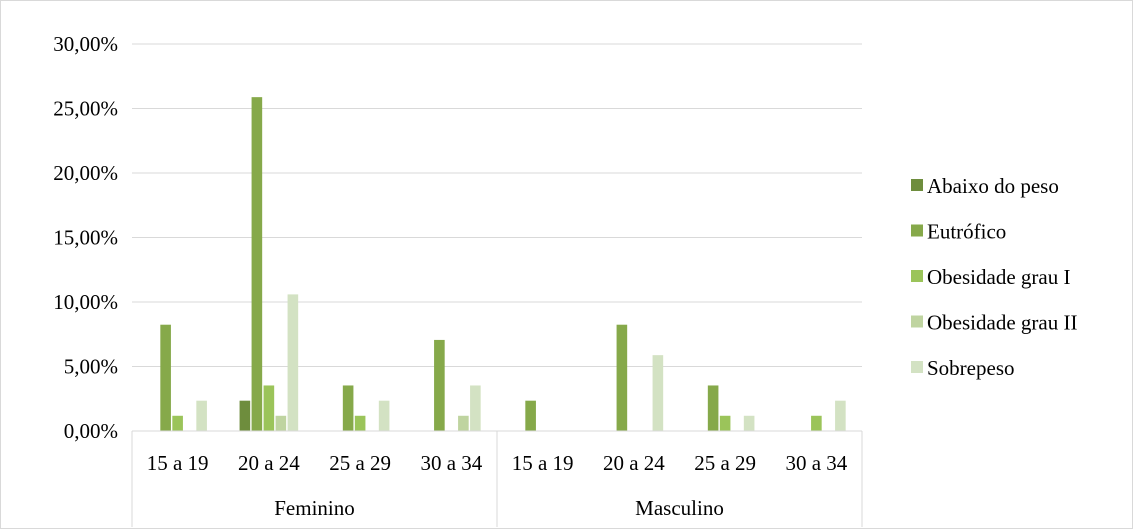  I want to click on y-tick-label: 25,00%, so click(85, 109).